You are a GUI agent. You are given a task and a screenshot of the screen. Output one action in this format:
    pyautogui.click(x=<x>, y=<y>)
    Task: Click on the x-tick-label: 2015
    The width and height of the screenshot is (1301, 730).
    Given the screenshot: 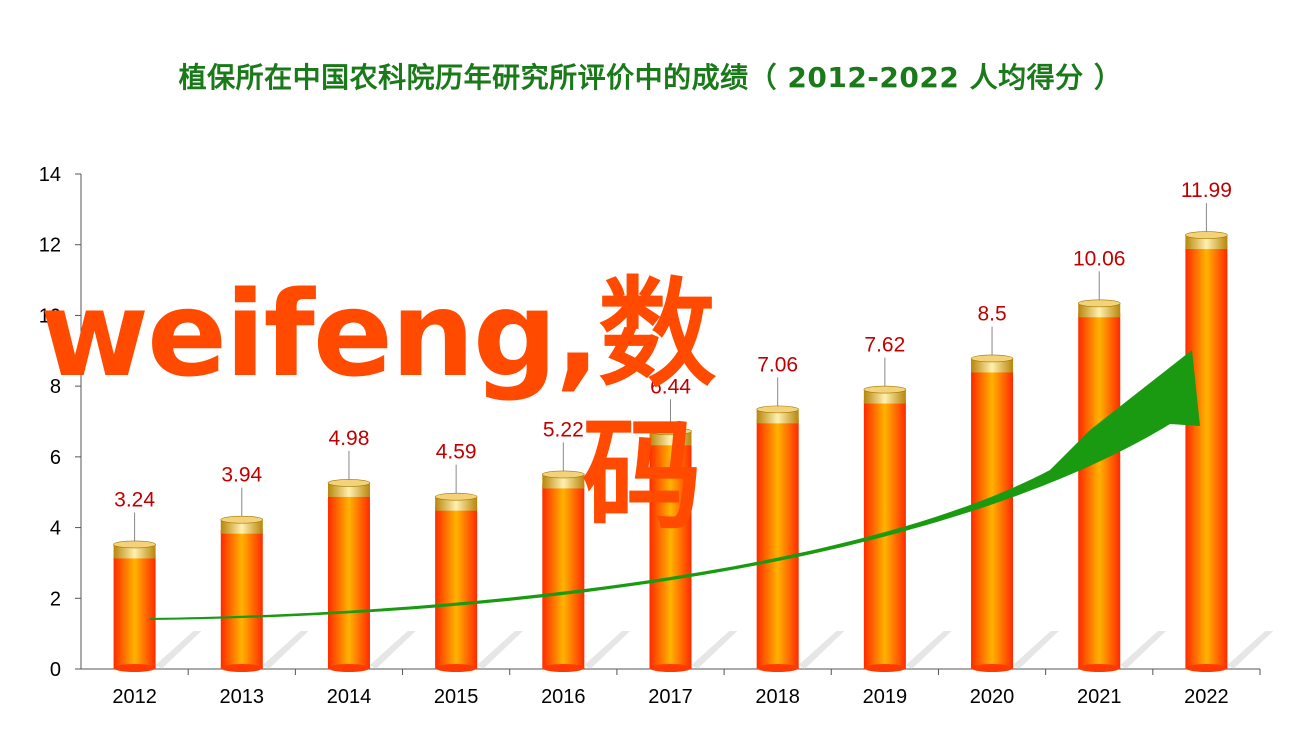 What is the action you would take?
    pyautogui.click(x=456, y=697)
    